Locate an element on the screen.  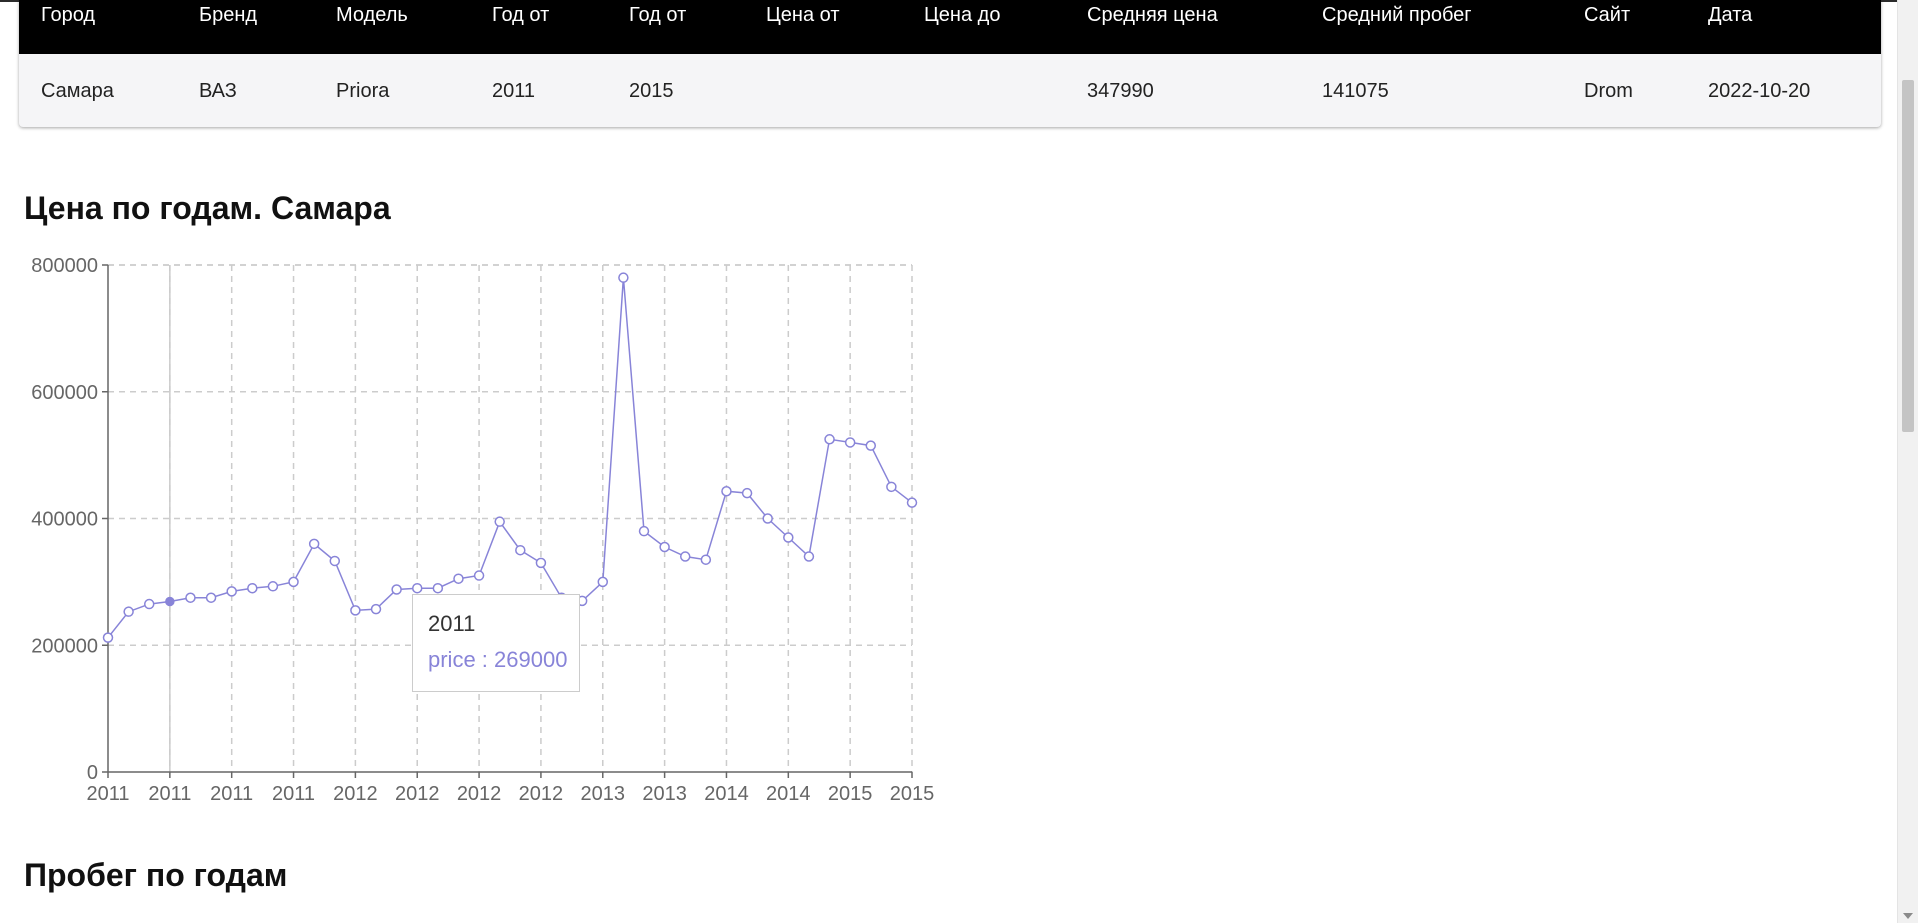
column-header-model: Модель is located at coordinates (372, 15).